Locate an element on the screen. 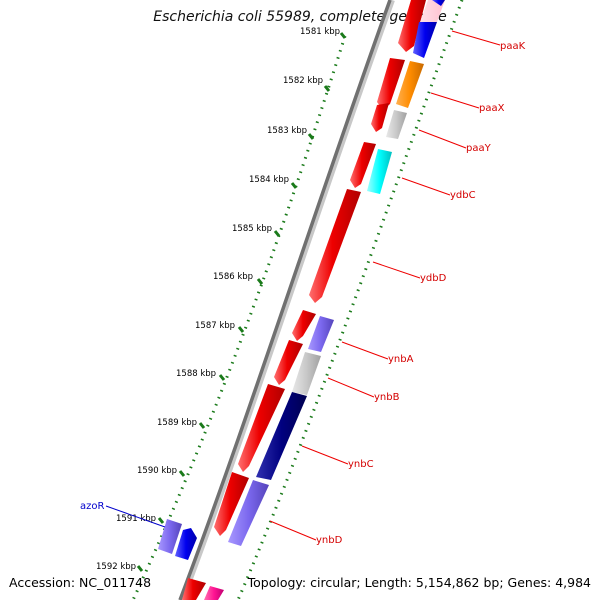 The width and height of the screenshot is (600, 600). tick-label: 1585 kbp is located at coordinates (252, 229).